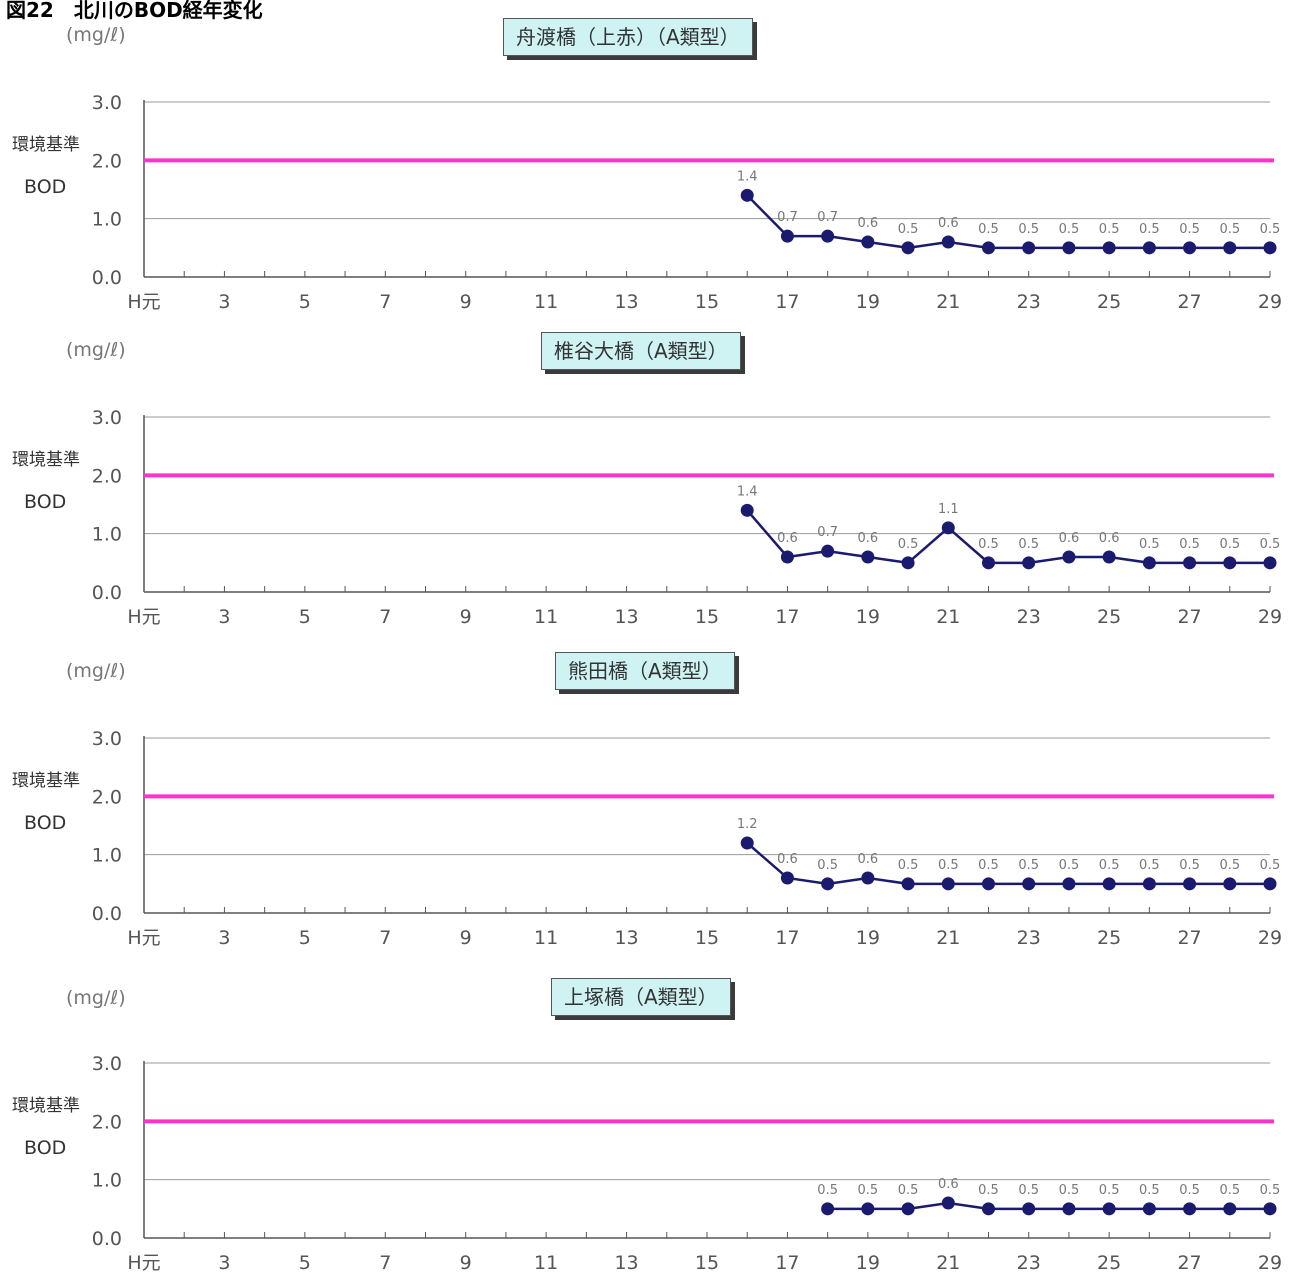  Describe the element at coordinates (1189, 1263) in the screenshot. I see `x-tick-label: 27` at that location.